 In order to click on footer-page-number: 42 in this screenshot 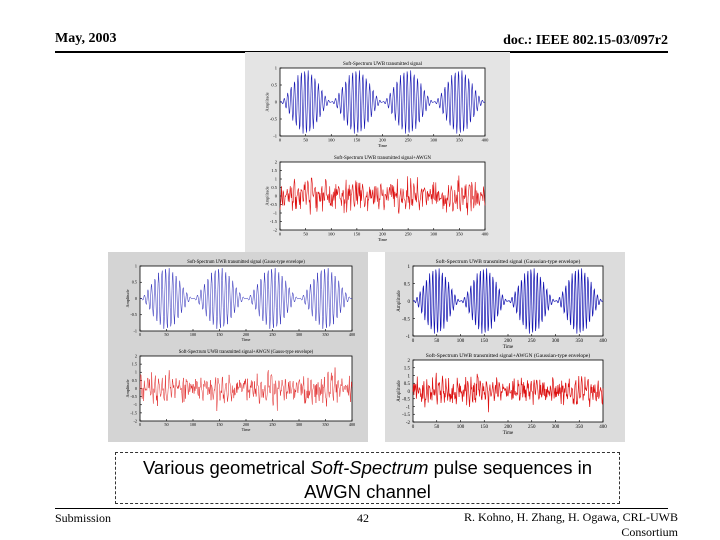, I will do `click(363, 518)`.